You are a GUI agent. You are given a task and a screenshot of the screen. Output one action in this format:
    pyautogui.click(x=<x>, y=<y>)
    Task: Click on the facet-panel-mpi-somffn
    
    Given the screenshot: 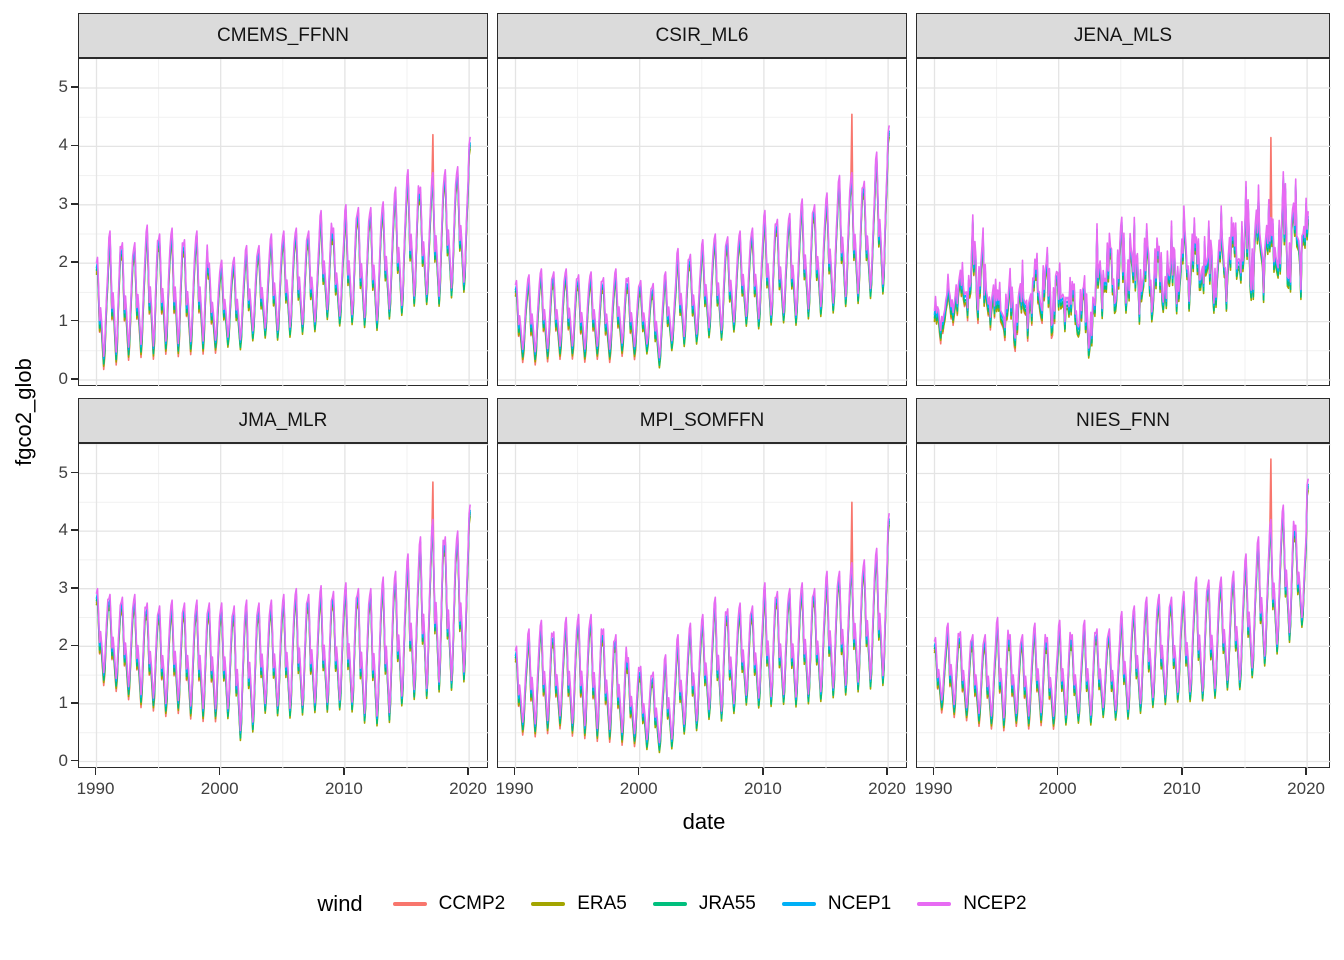 What is the action you would take?
    pyautogui.click(x=702, y=606)
    